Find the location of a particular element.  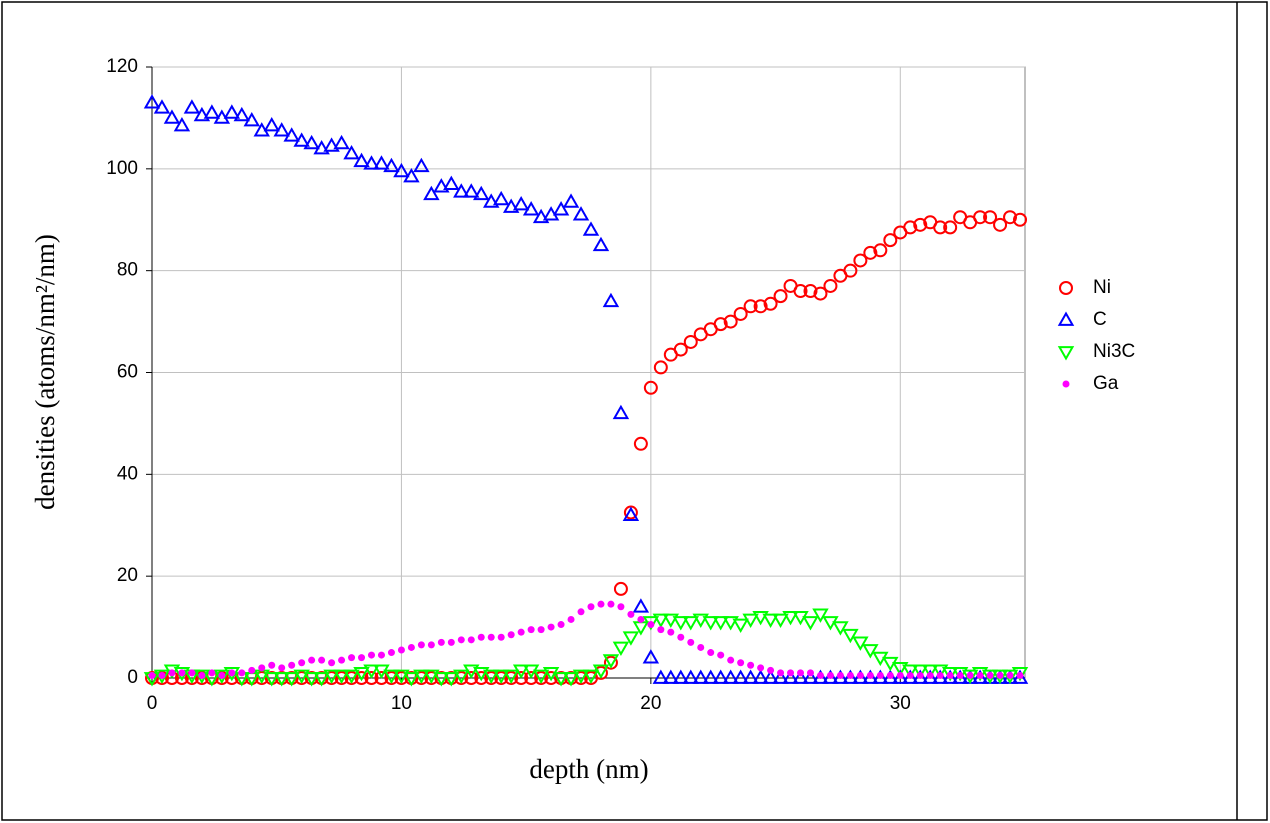

y-tick-label: 100 is located at coordinates (122, 168).